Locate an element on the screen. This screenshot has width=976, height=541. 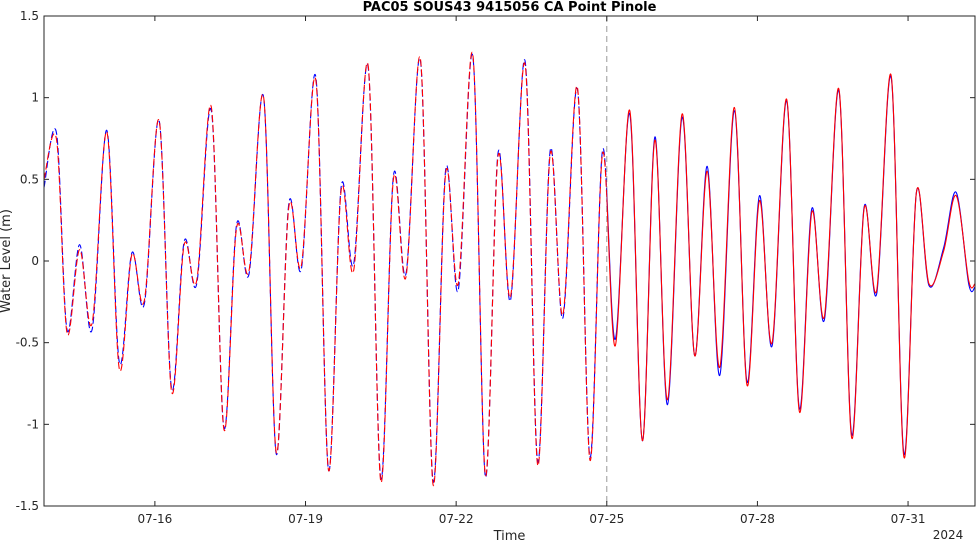
y-tick-label: 1 is located at coordinates (35, 98).